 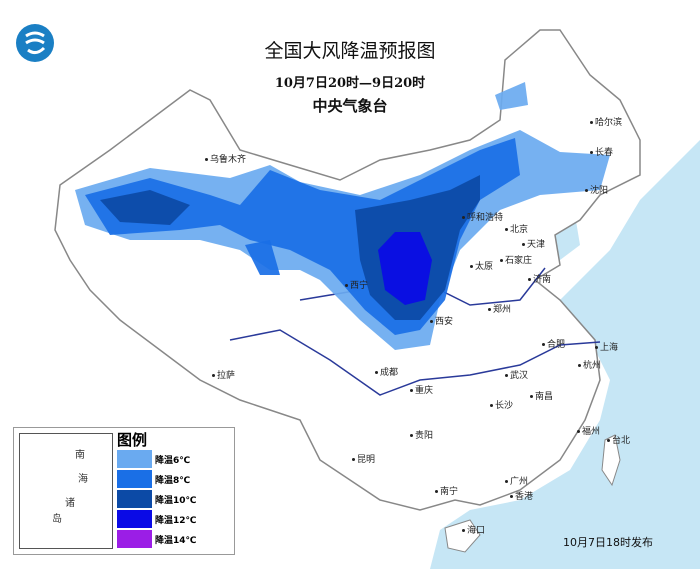 I want to click on city-name: 拉萨, so click(x=226, y=376).